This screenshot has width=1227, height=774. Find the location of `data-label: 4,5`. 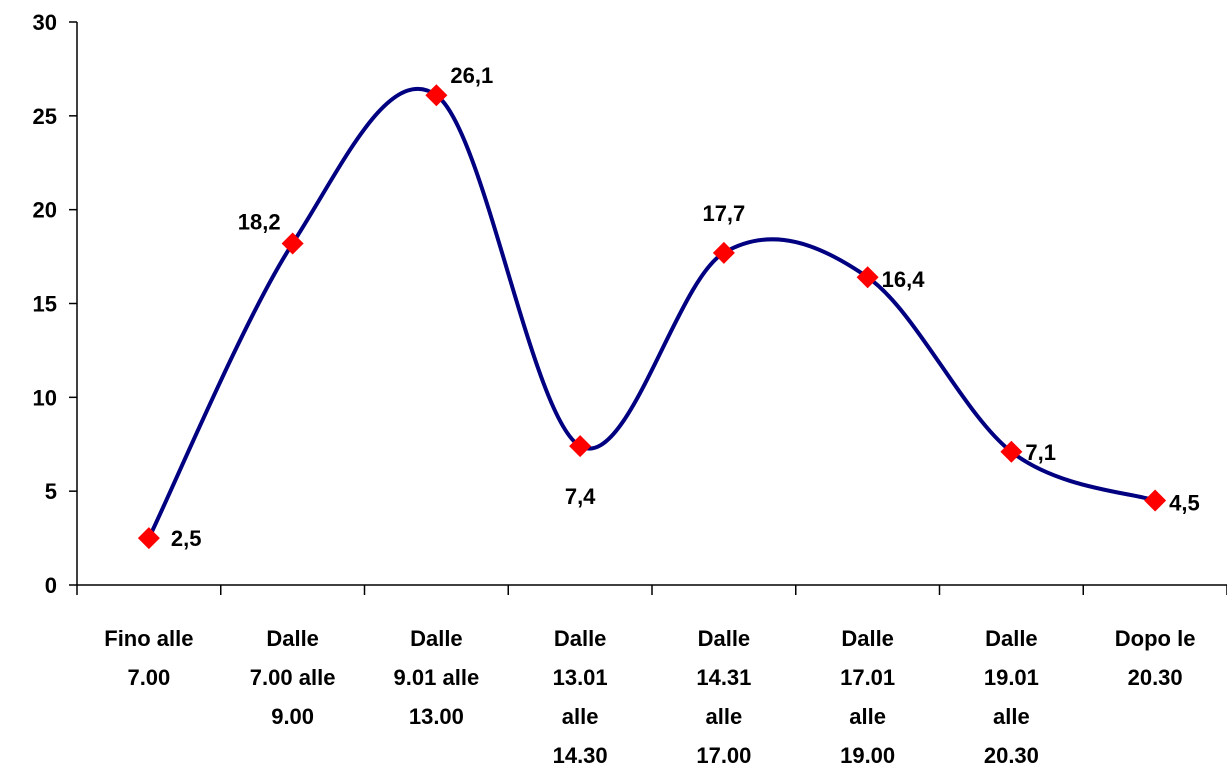

data-label: 4,5 is located at coordinates (1184, 503).